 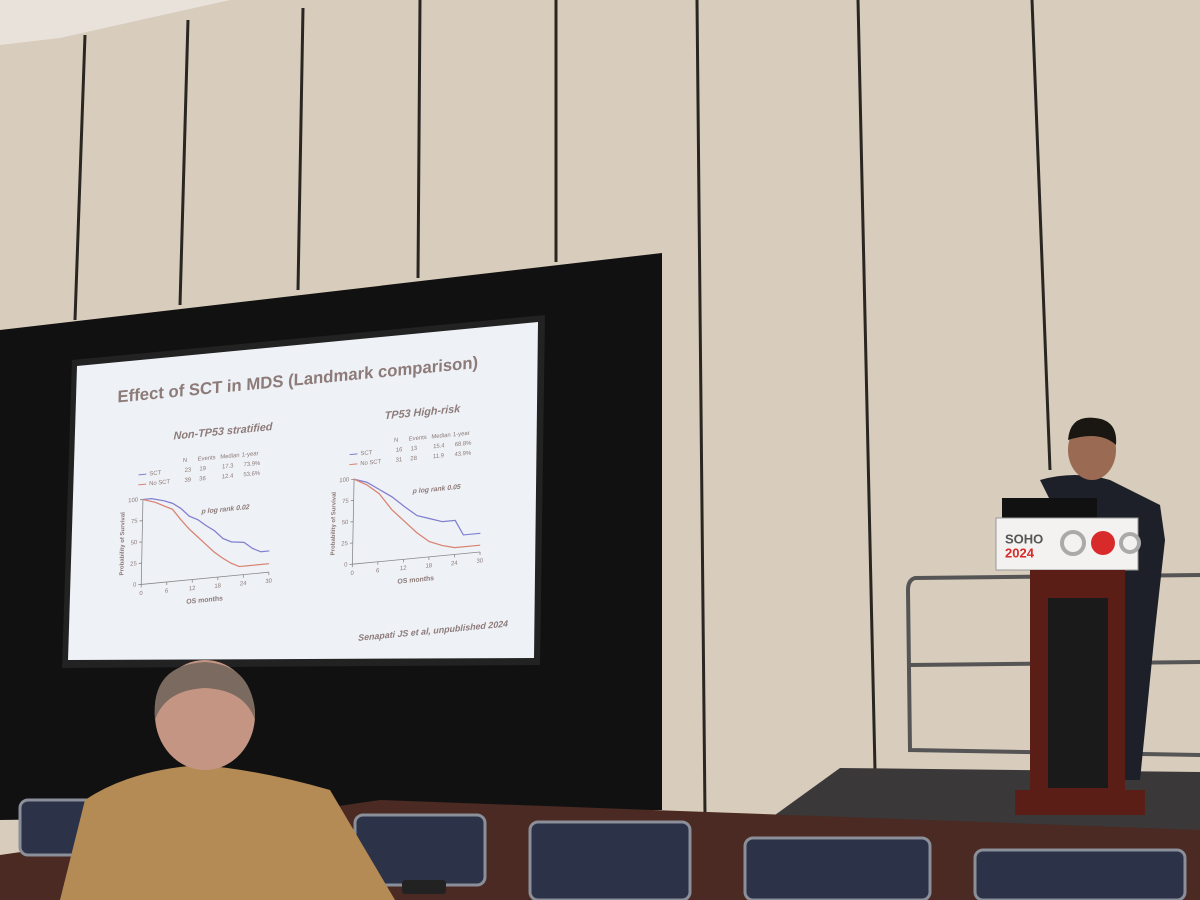 What do you see at coordinates (228, 476) in the screenshot?
I see `table-cell: 12.4` at bounding box center [228, 476].